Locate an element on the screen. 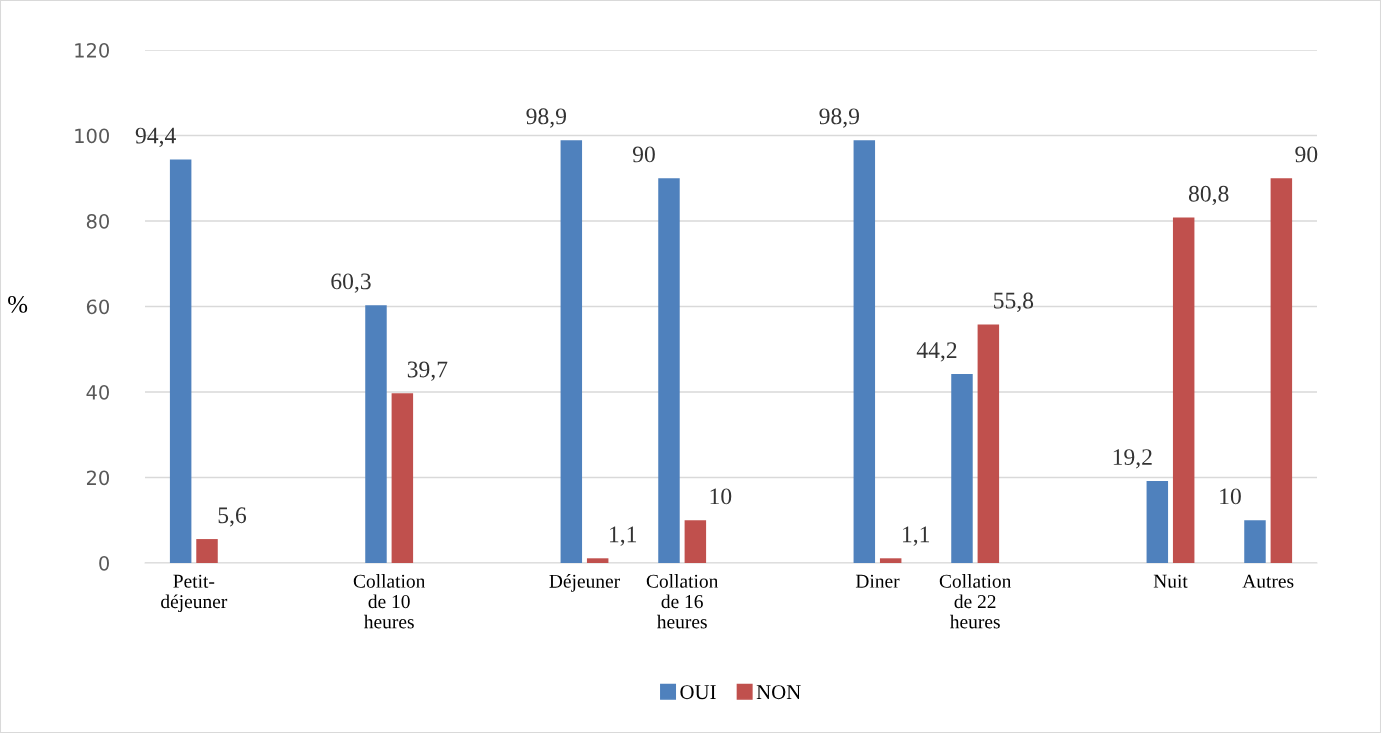  y-tick-label: 20 is located at coordinates (97, 478).